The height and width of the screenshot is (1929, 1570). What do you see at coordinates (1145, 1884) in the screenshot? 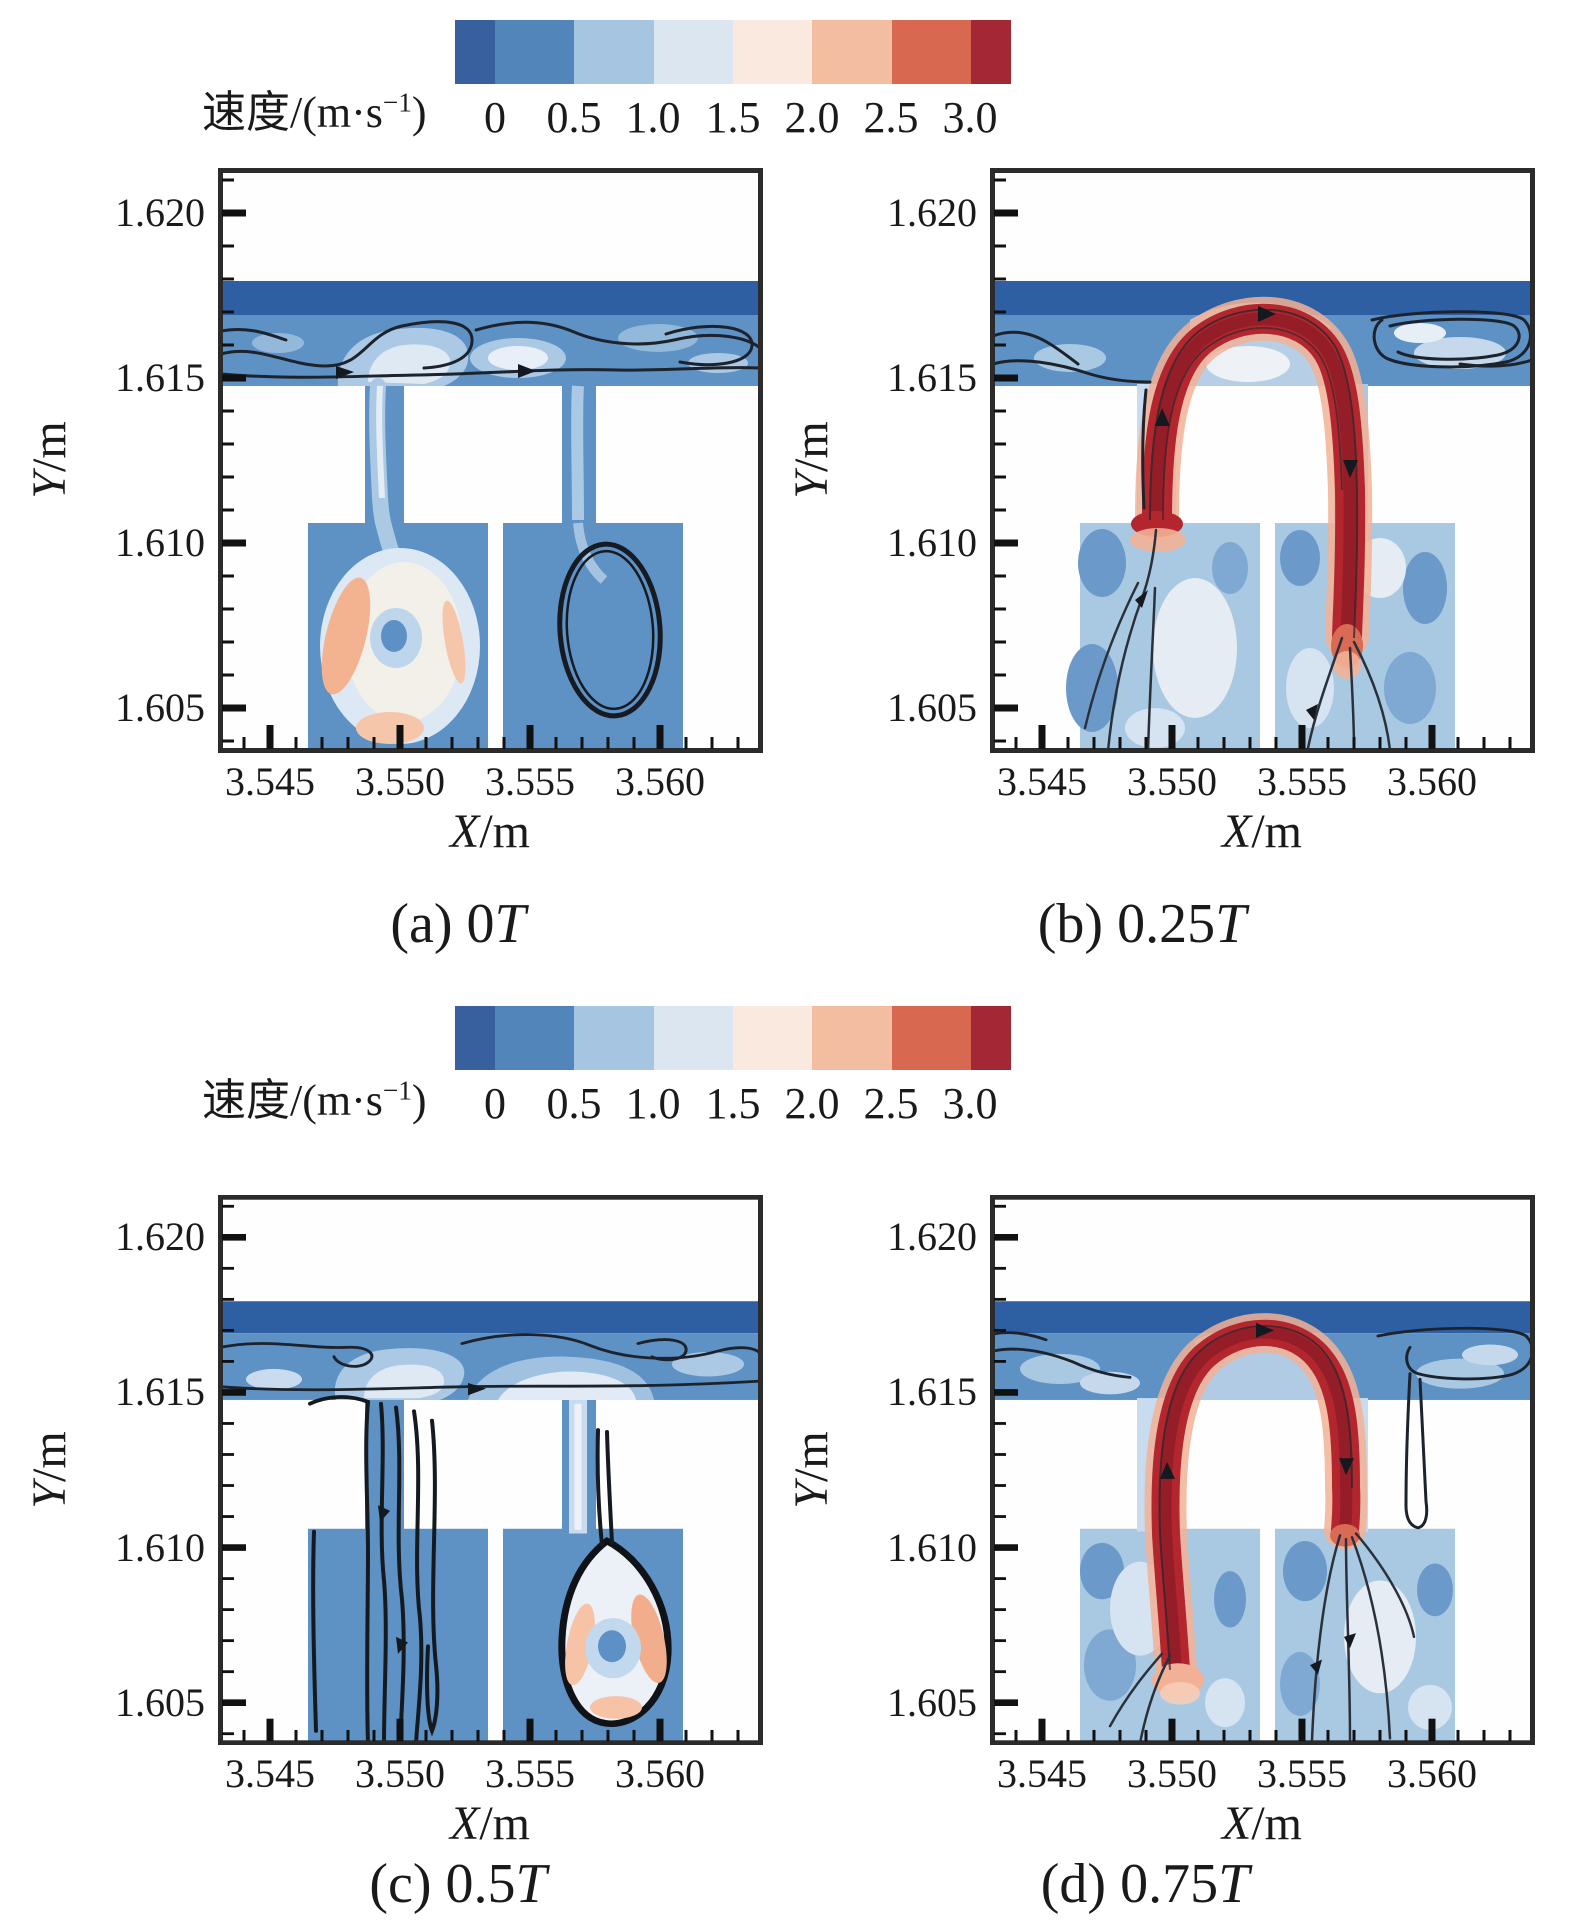
I see `caption-d: (d) 0.75T` at bounding box center [1145, 1884].